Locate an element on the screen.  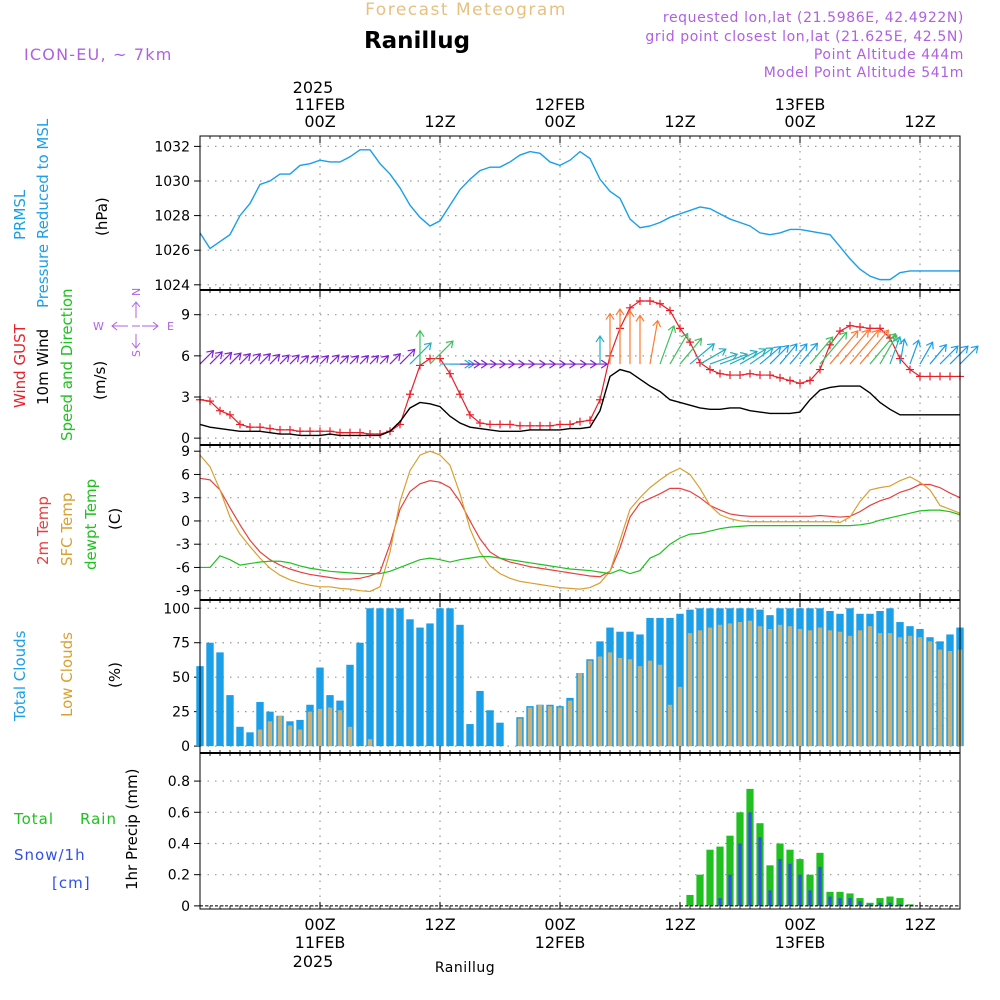
snow-label: Snow/1h is located at coordinates (50, 855).